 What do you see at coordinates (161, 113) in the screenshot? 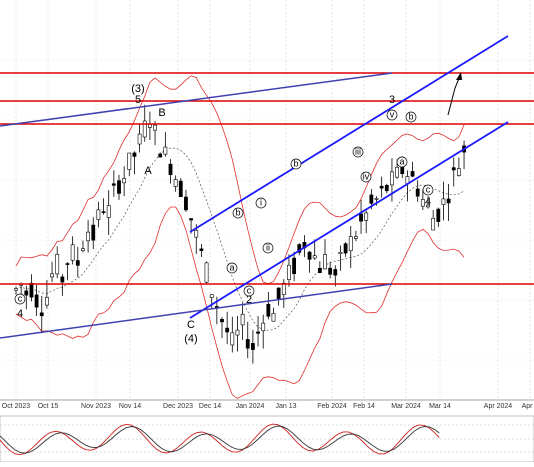
I see `wave-label: B` at bounding box center [161, 113].